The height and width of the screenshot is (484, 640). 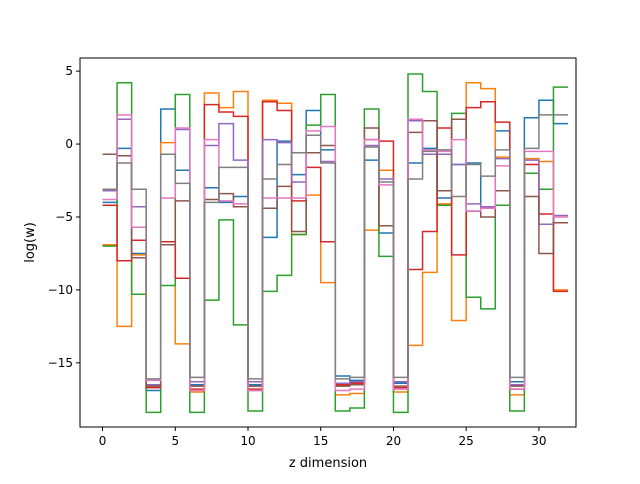 I want to click on y-tick-label: −10, so click(x=60, y=290).